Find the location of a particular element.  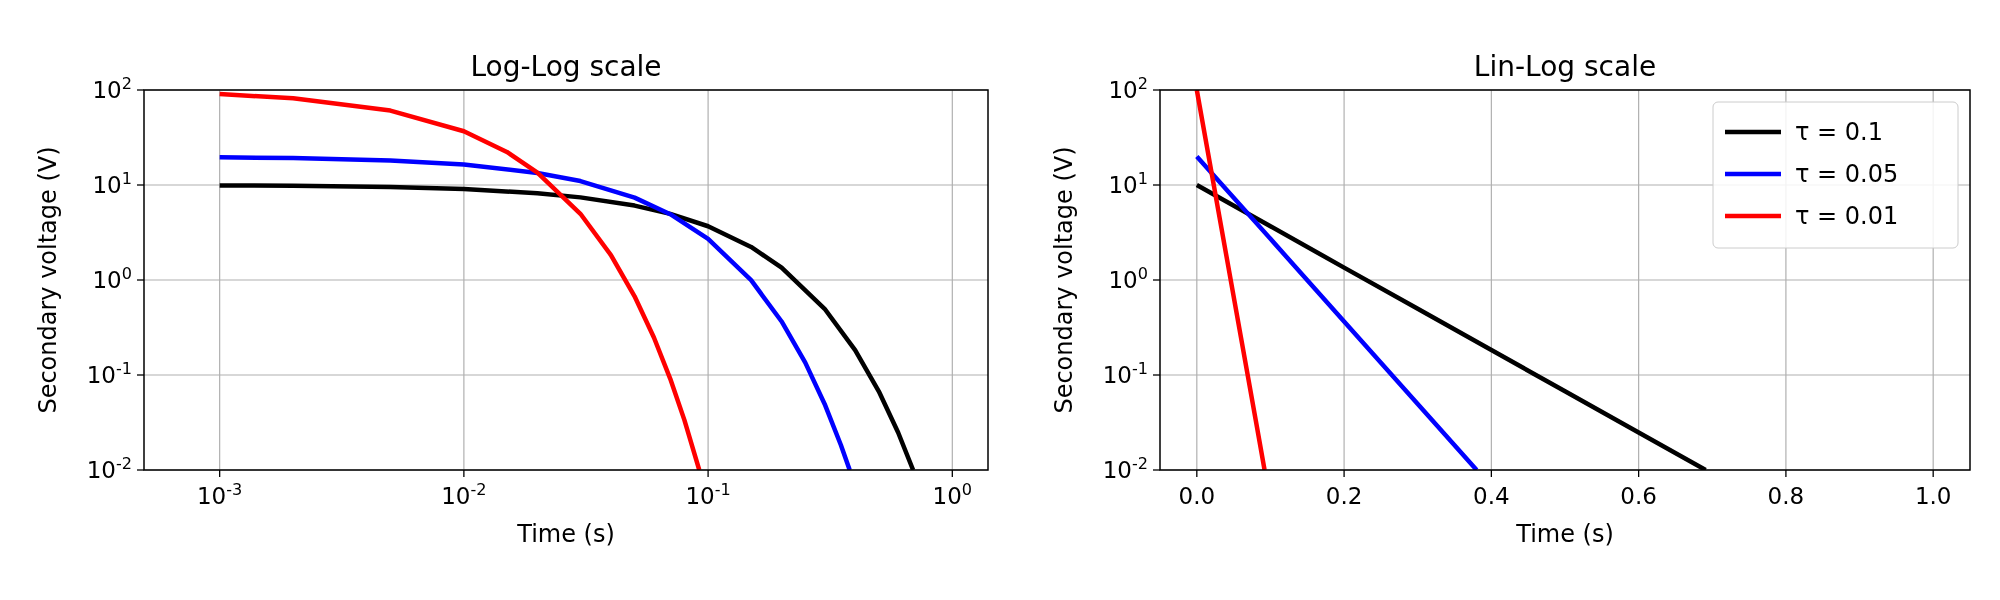

x-tick-label: 1.0 is located at coordinates (1933, 496).